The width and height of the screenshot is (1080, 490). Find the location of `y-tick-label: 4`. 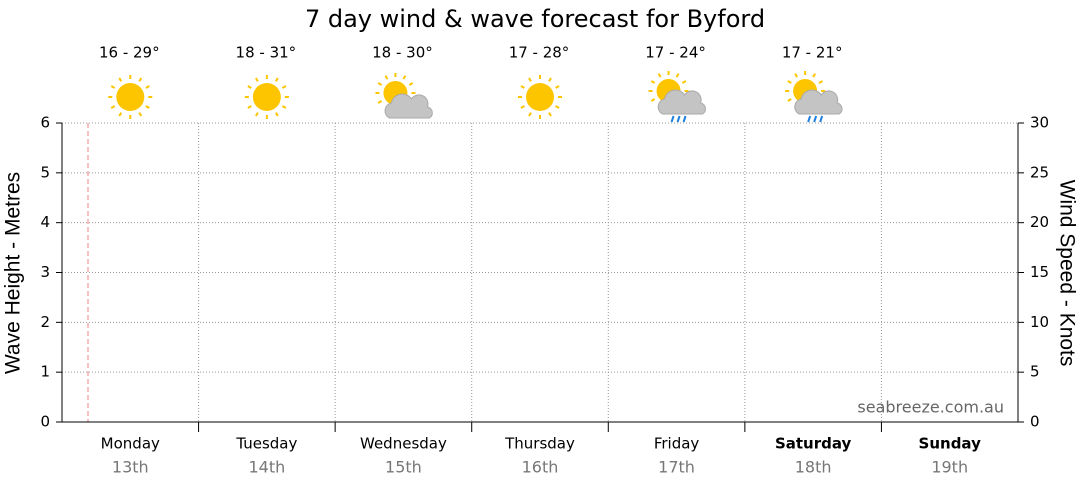

y-tick-label: 4 is located at coordinates (45, 222).